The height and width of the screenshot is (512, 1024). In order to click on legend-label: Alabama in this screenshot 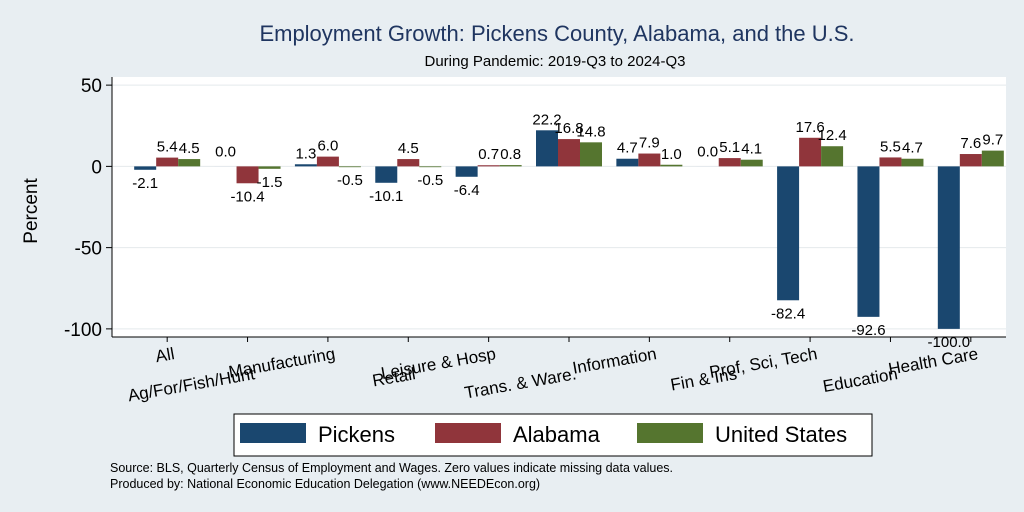, I will do `click(557, 434)`.